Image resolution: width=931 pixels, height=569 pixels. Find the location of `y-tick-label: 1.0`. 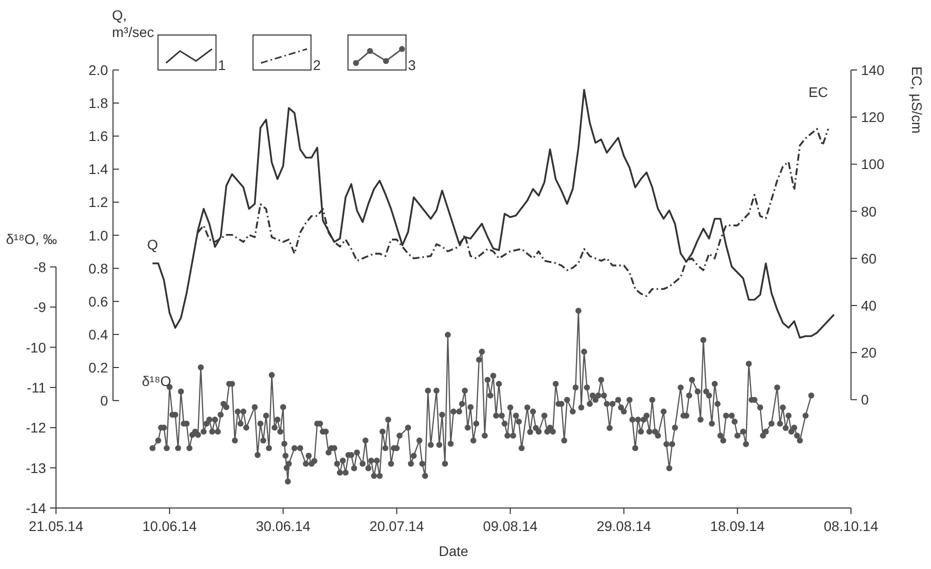

y-tick-label: 1.0 is located at coordinates (98, 235).